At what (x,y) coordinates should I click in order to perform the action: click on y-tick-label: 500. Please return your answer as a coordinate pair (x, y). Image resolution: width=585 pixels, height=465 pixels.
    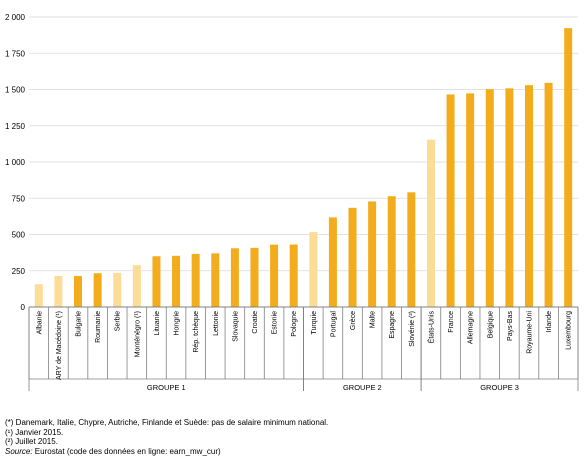
    Looking at the image, I should click on (19, 235).